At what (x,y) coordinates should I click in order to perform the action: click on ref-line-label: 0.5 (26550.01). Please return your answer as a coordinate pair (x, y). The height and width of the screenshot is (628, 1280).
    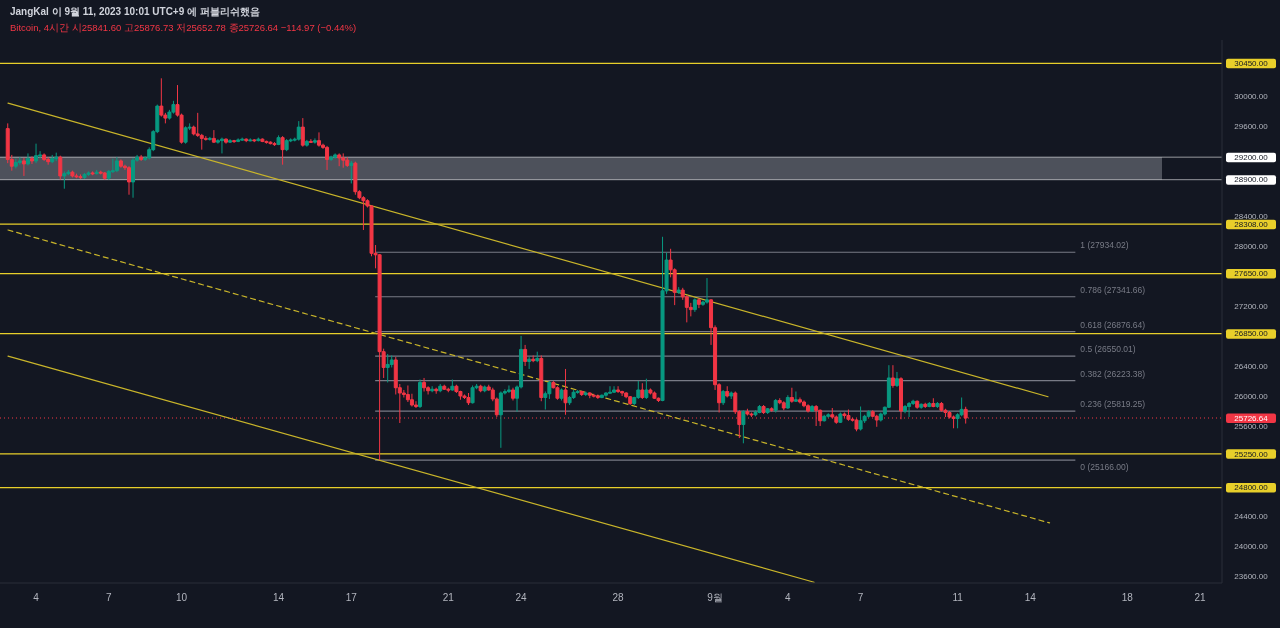
    Looking at the image, I should click on (1108, 349).